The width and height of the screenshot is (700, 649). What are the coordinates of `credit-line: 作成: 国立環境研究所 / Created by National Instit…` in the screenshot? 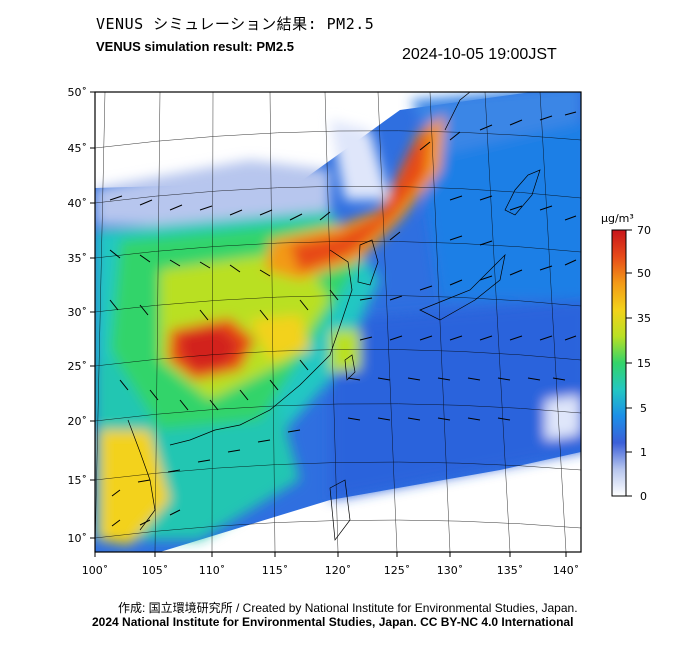 It's located at (348, 608).